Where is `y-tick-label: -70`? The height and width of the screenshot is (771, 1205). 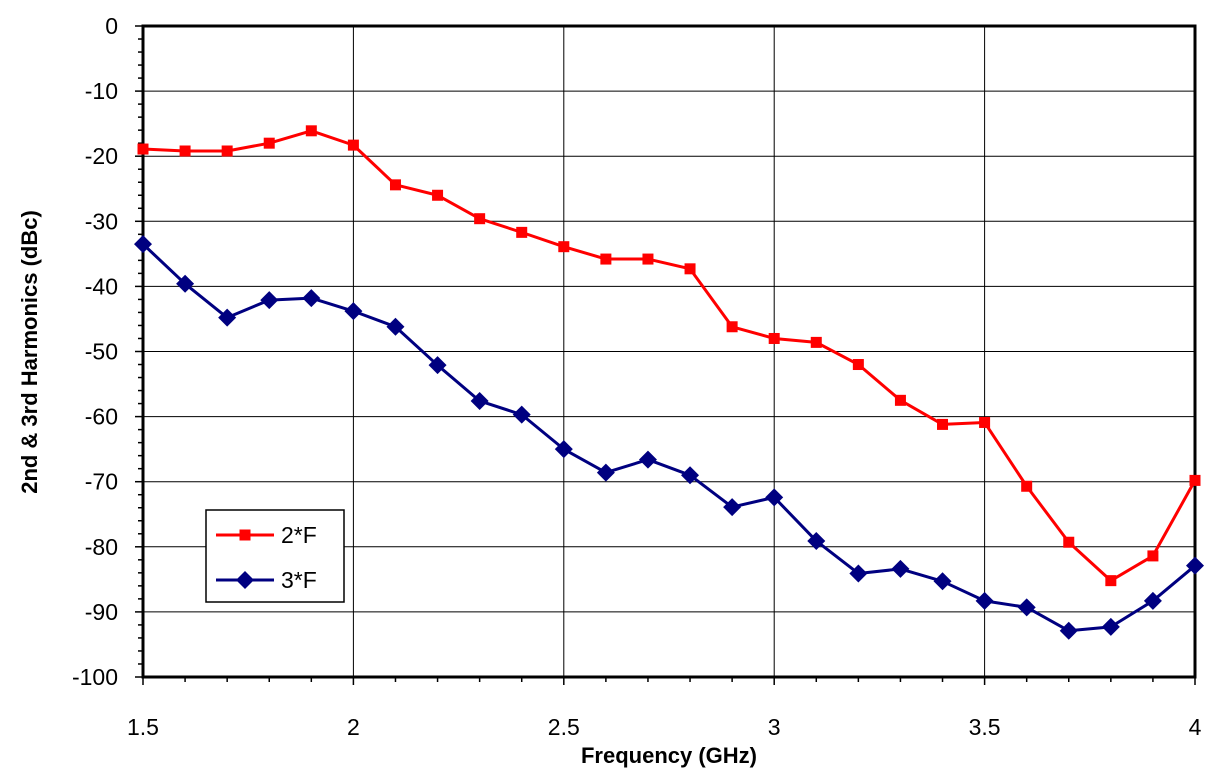
y-tick-label: -70 is located at coordinates (101, 482).